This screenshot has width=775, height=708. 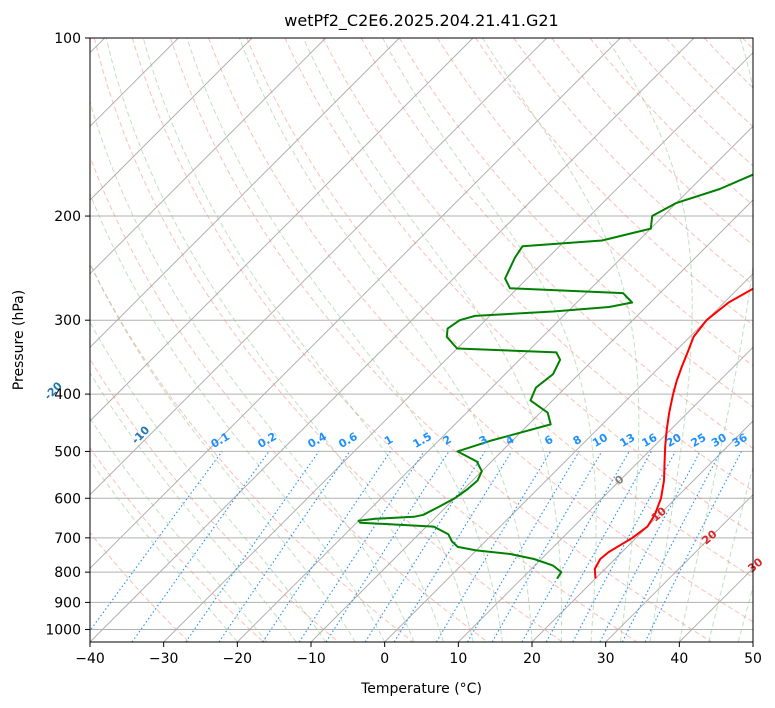 I want to click on x-tick-label: 0, so click(x=384, y=659).